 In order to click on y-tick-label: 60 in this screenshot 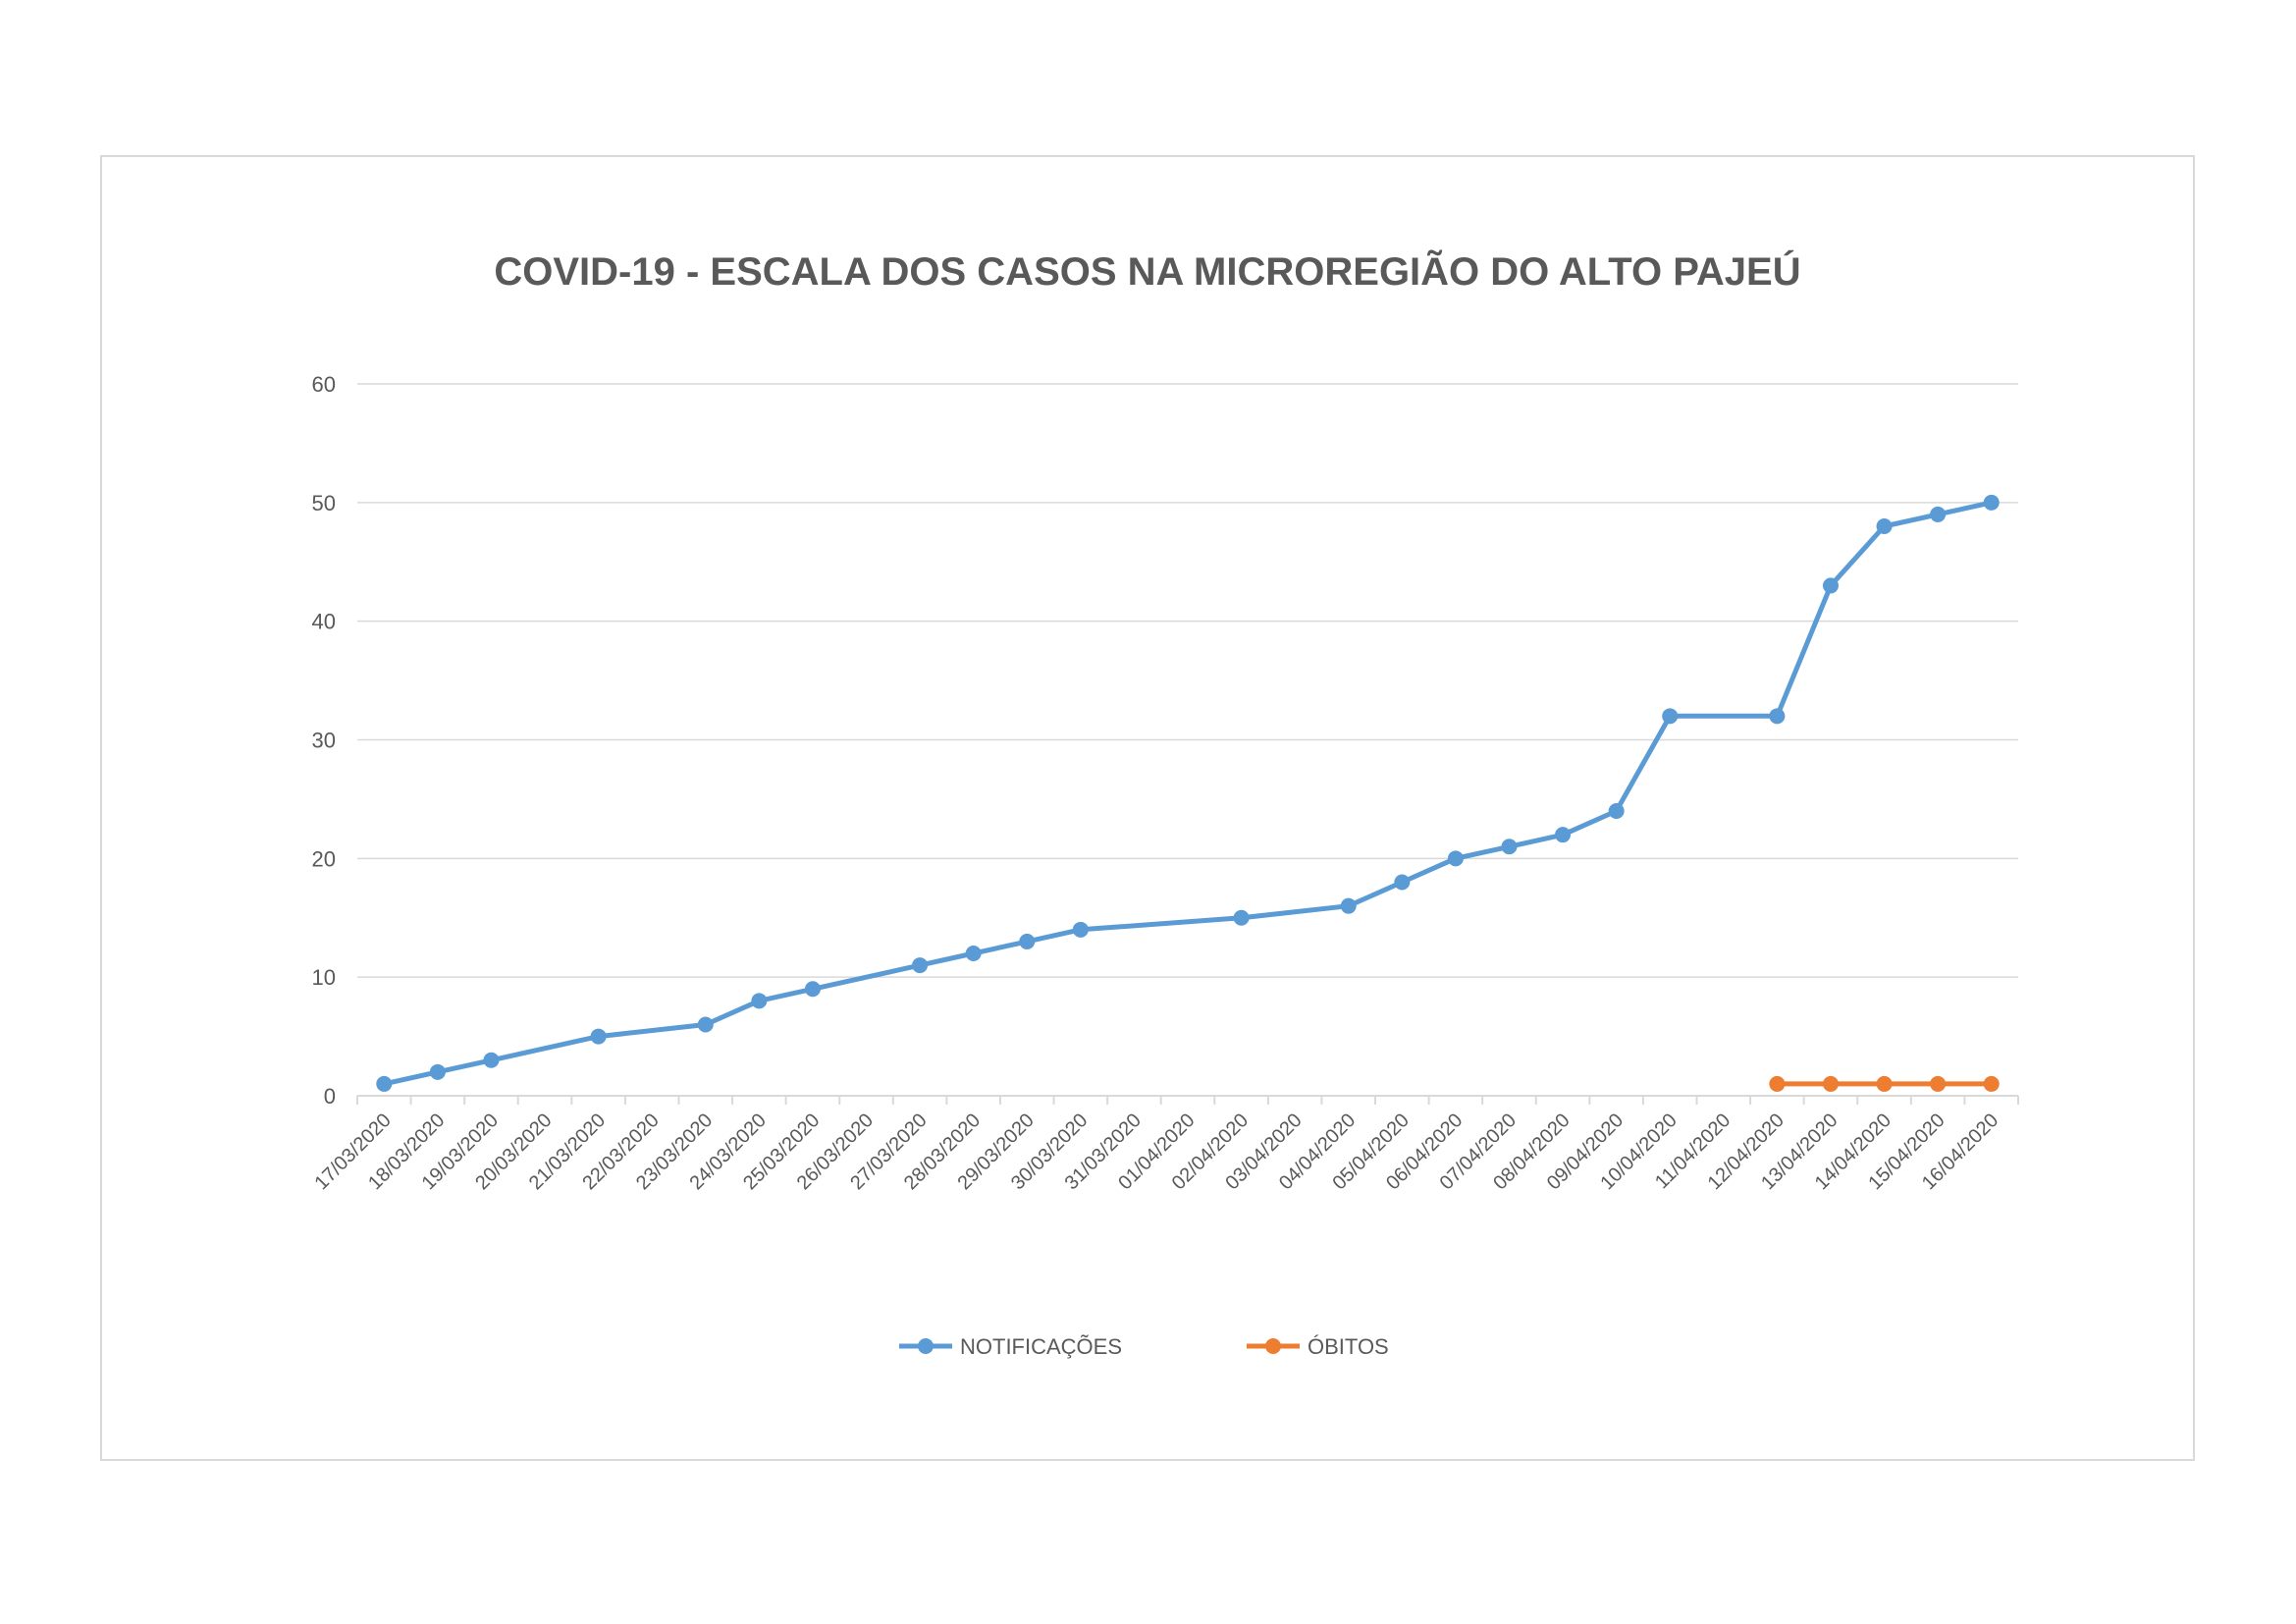, I will do `click(324, 384)`.